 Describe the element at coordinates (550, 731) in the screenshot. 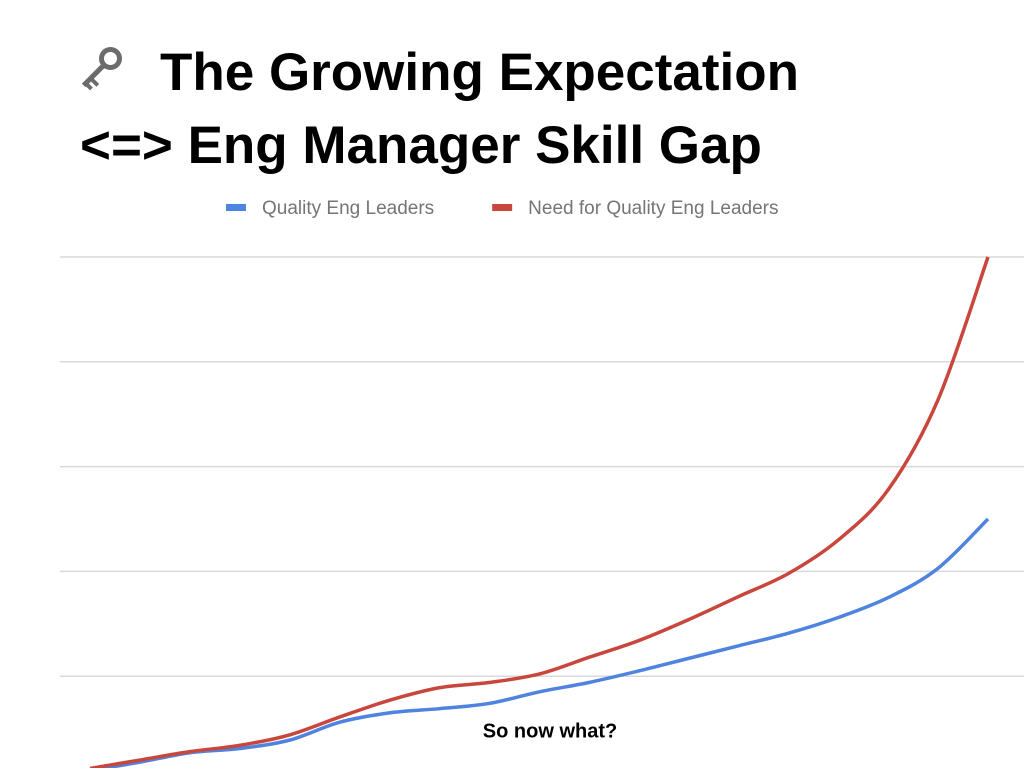

I see `caption: So now what?` at that location.